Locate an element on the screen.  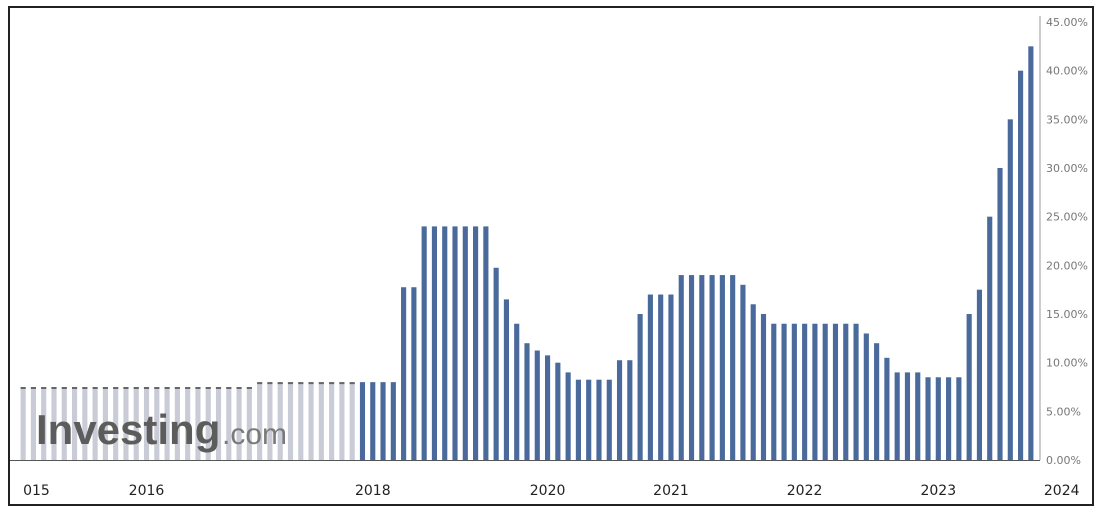
x-tick-label: 2020 is located at coordinates (548, 491).